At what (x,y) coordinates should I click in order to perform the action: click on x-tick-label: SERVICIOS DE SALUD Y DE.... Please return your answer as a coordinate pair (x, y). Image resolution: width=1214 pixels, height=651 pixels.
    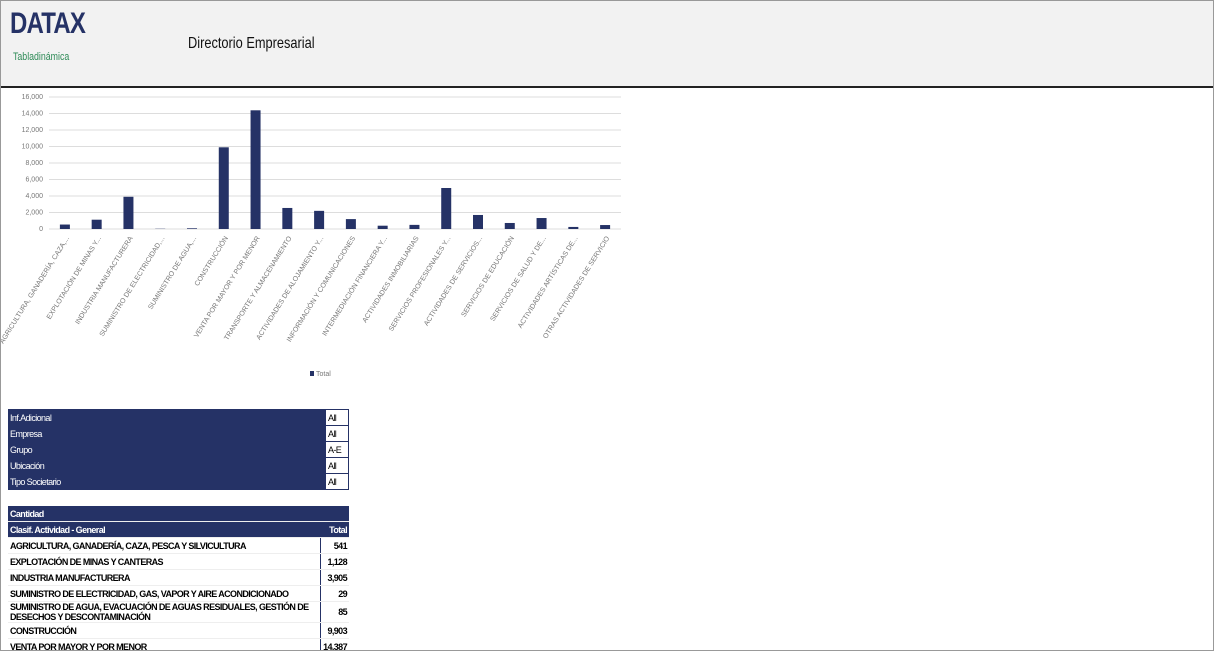
    Looking at the image, I should click on (519, 279).